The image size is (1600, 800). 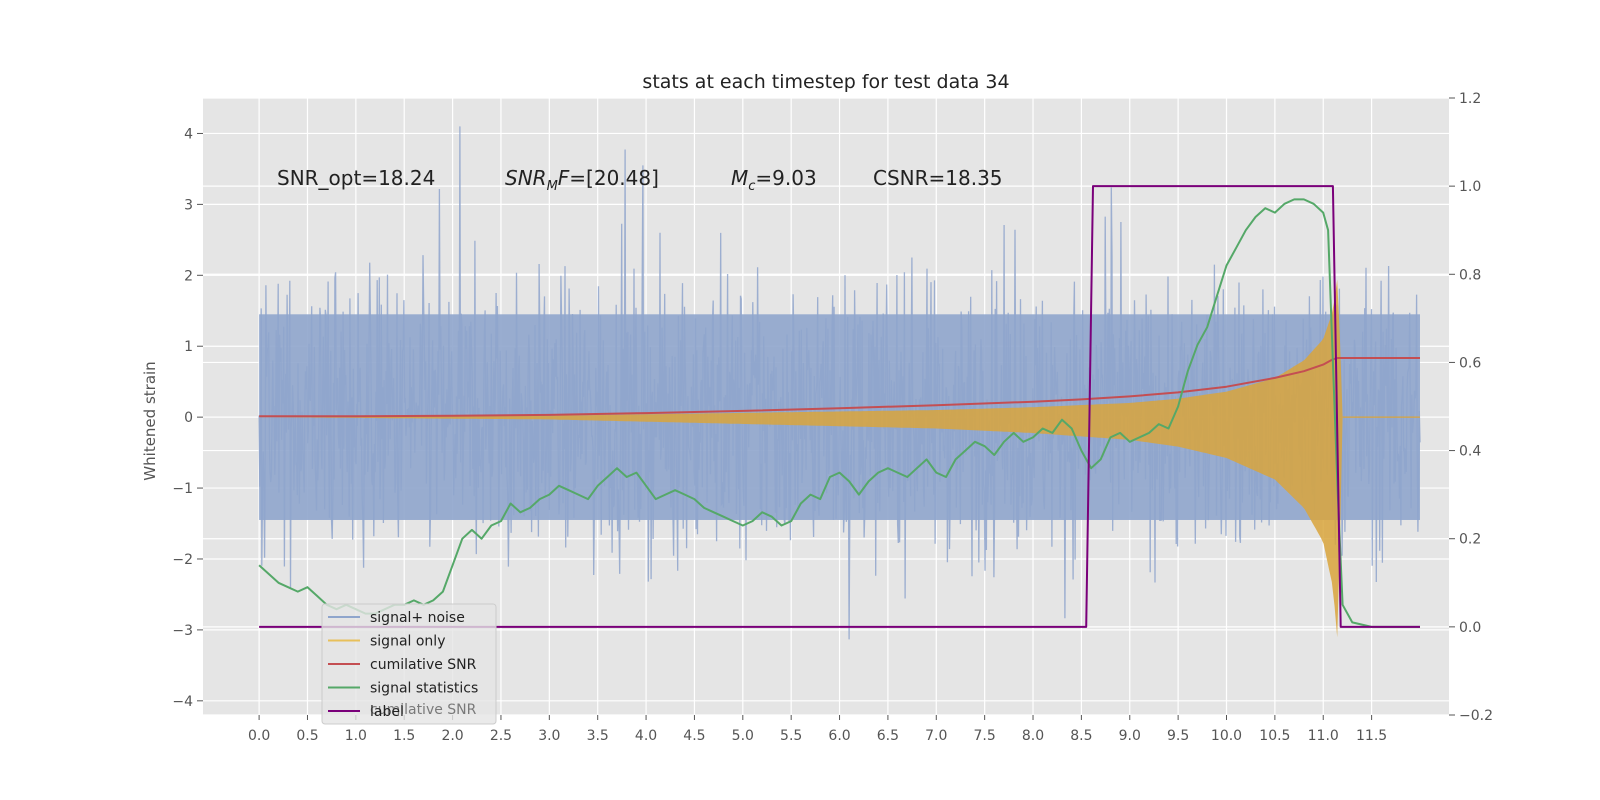 I want to click on legend-label: label, so click(x=387, y=712).